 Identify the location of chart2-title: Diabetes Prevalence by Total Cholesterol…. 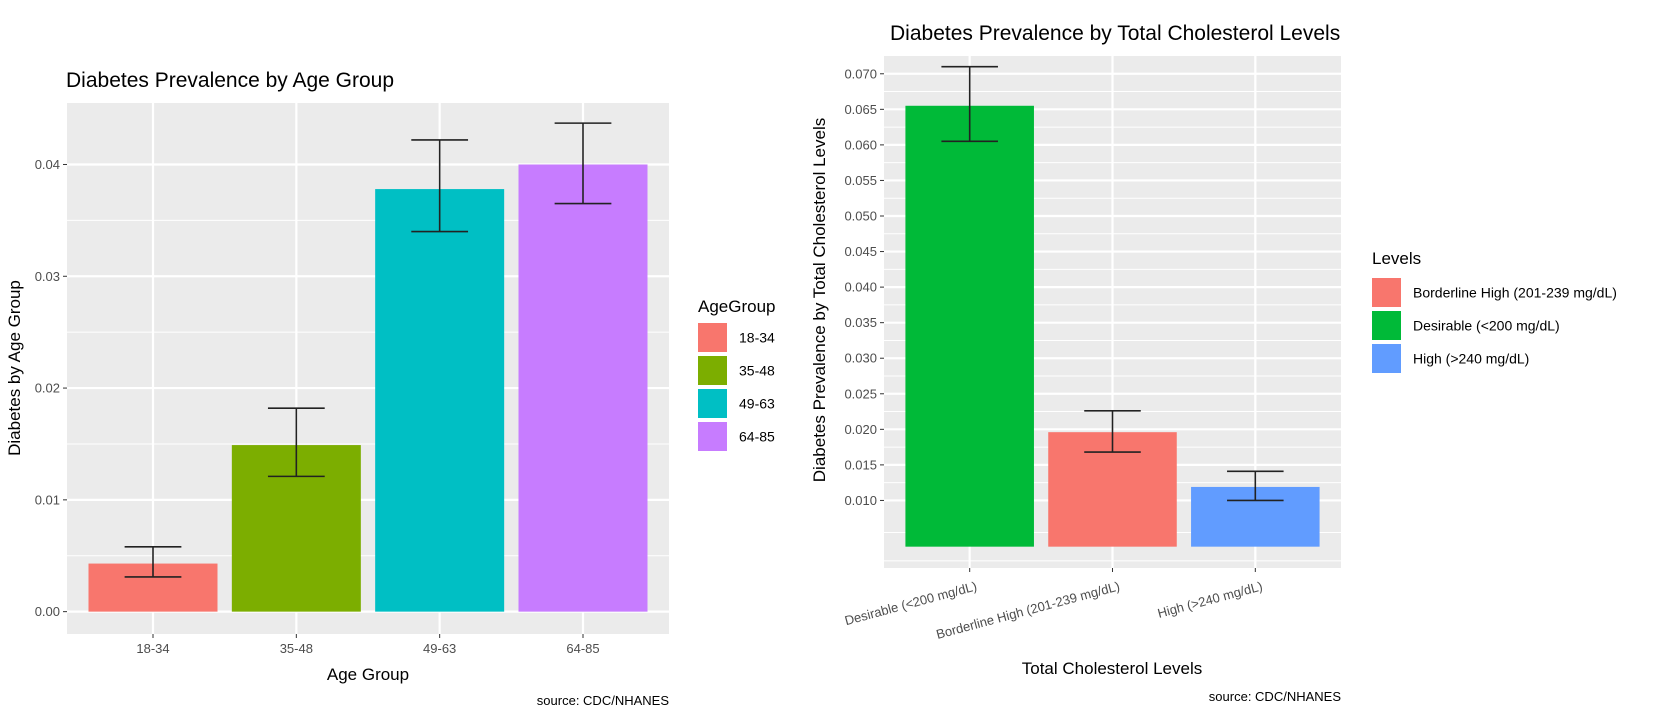
(1115, 33).